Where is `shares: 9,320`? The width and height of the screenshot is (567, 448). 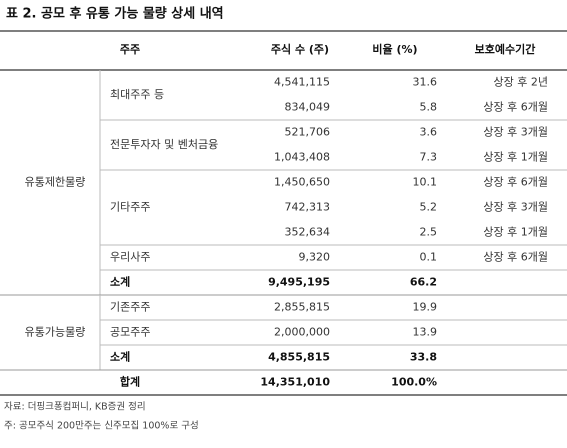 shares: 9,320 is located at coordinates (315, 257).